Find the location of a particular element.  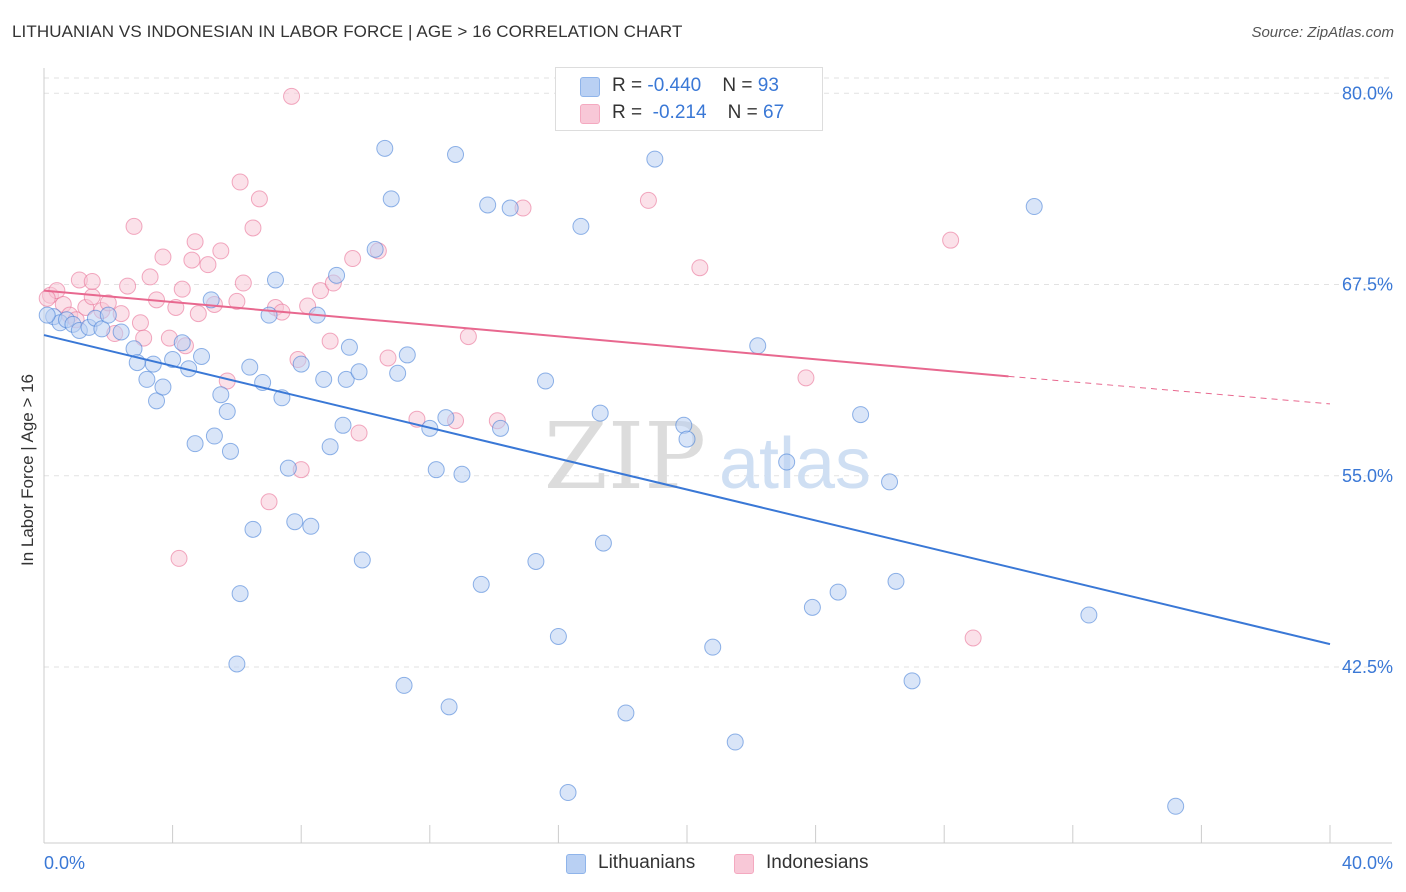

x-tick-label: 40.0% is located at coordinates (1367, 863).